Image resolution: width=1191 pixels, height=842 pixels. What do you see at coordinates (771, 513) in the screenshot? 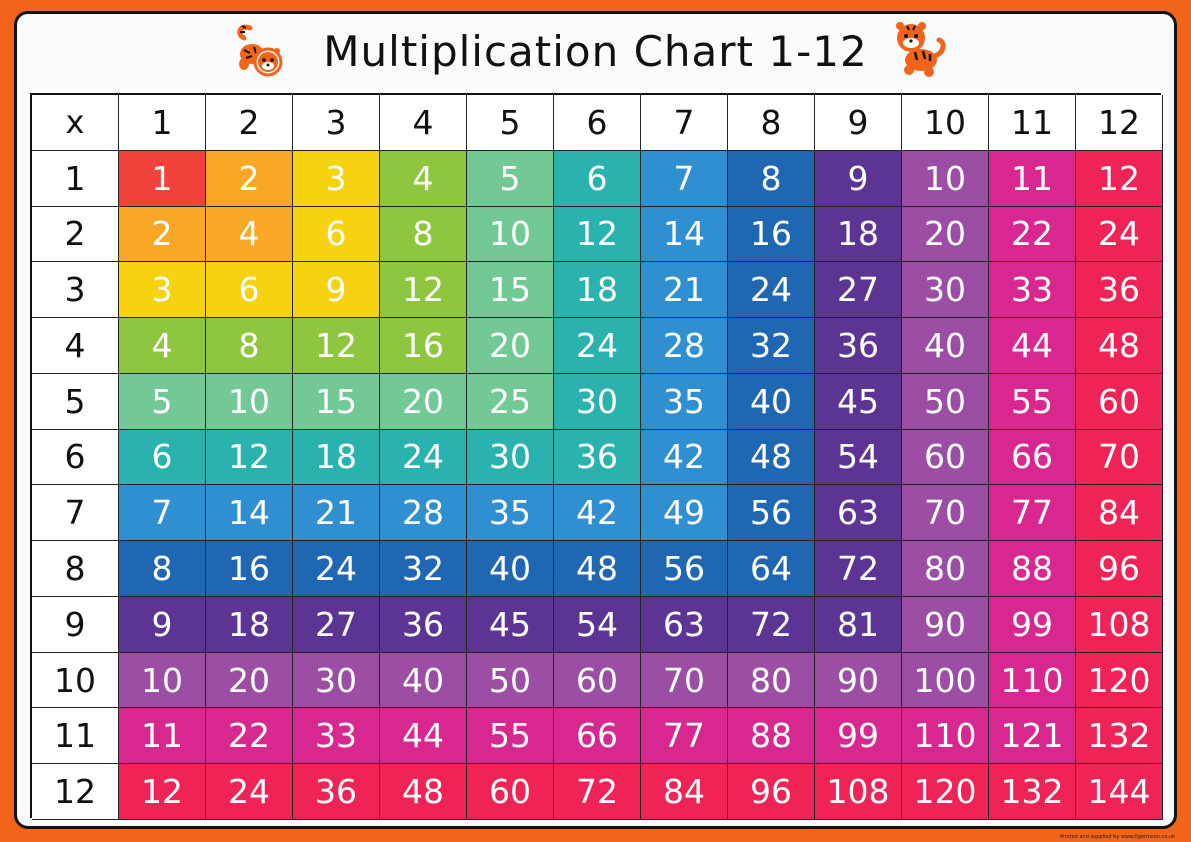
I see `product-cell: 56` at bounding box center [771, 513].